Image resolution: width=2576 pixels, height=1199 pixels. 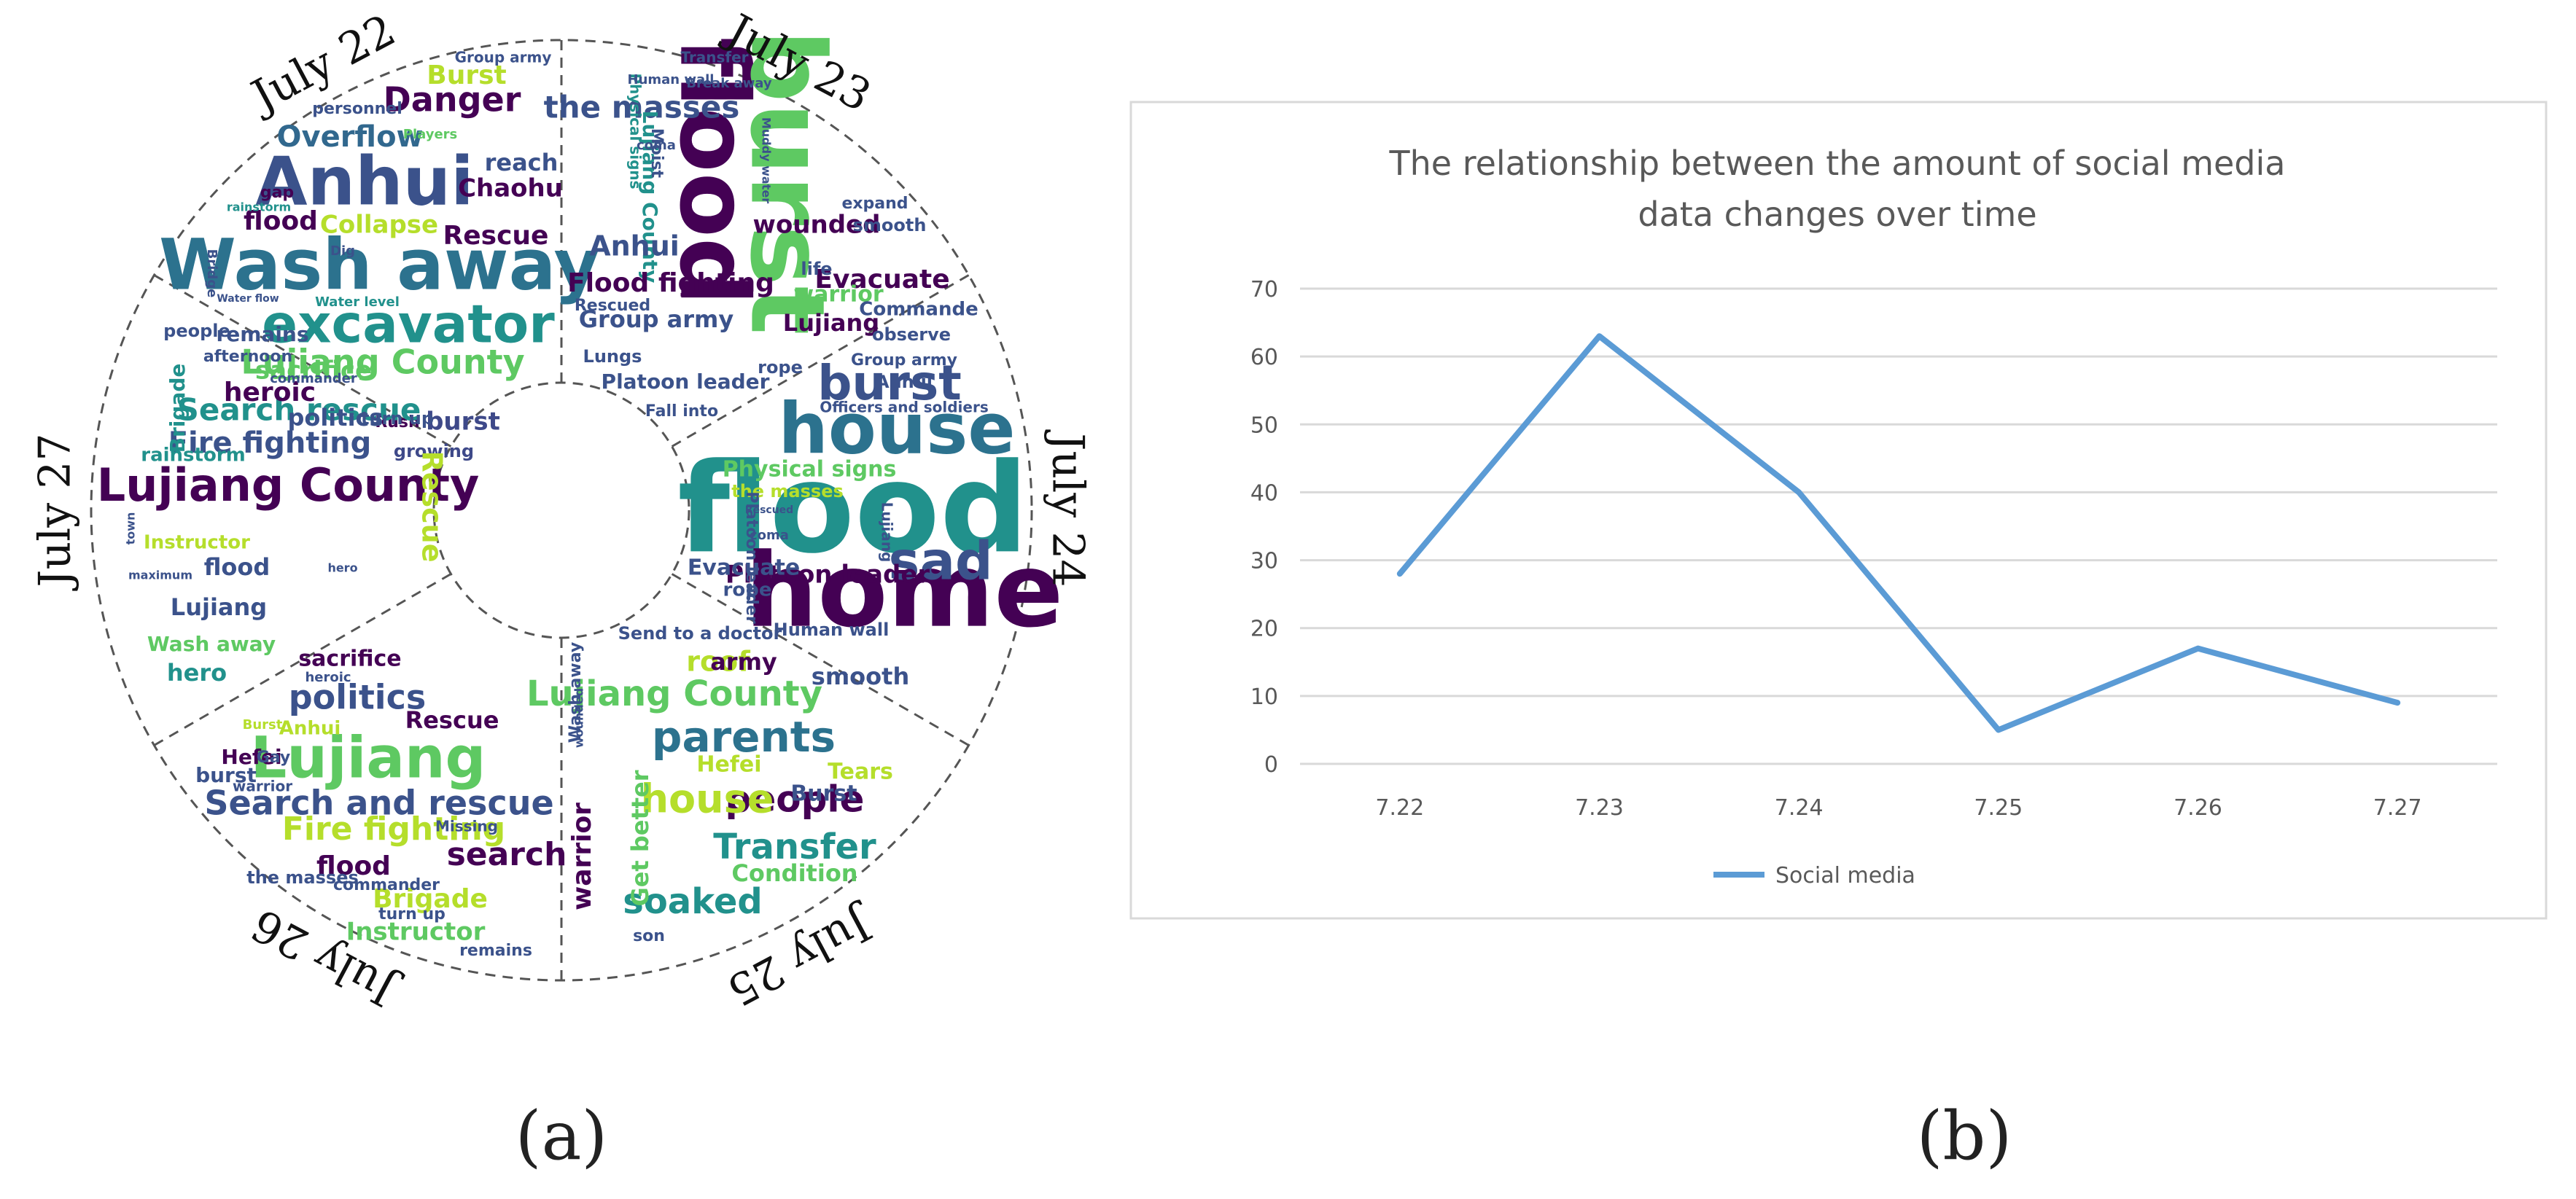 What do you see at coordinates (251, 757) in the screenshot?
I see `cloud-word: Hefei` at bounding box center [251, 757].